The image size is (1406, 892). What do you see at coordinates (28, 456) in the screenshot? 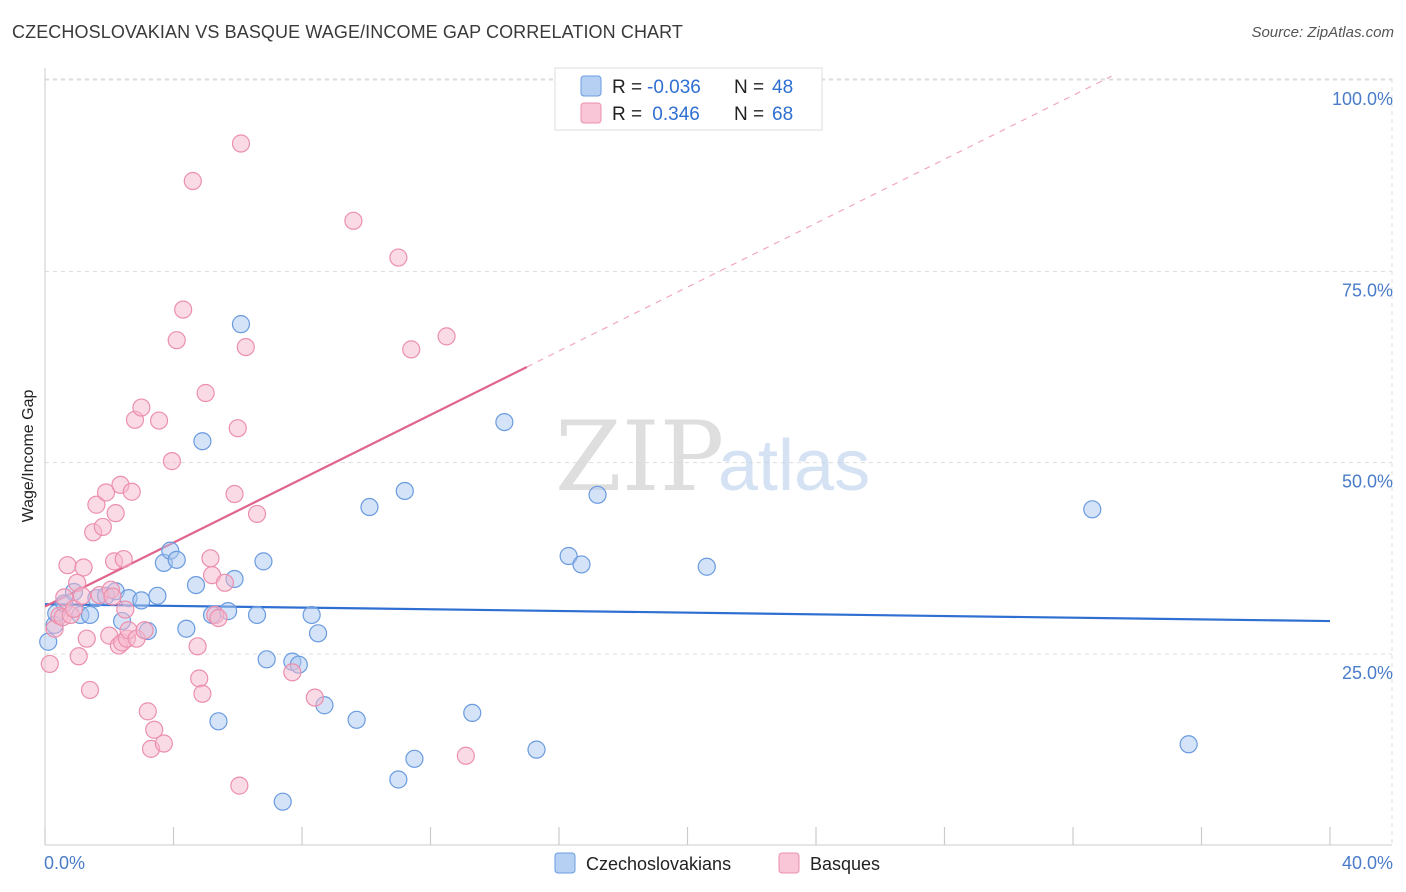
I see `y-axis-label: Wage/Income Gap` at bounding box center [28, 456].